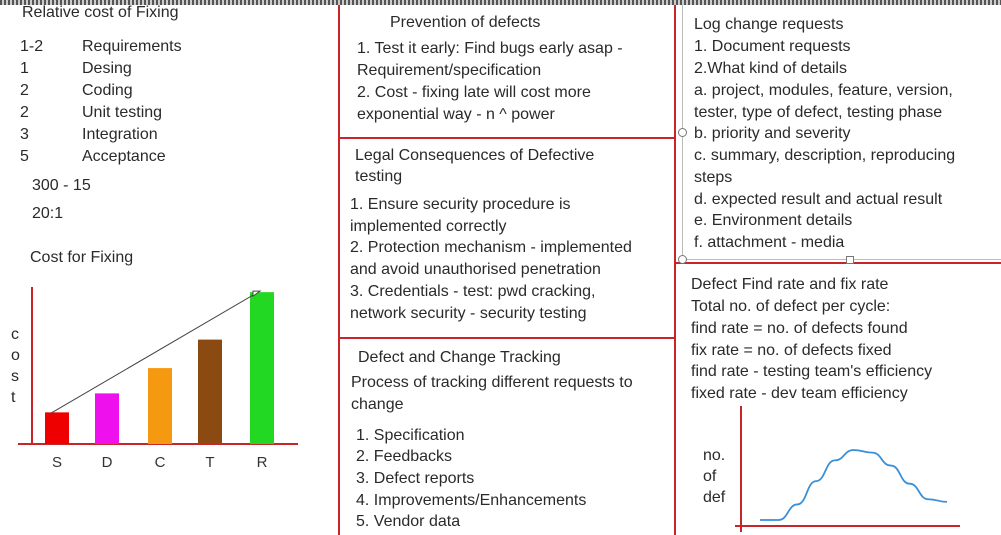 This screenshot has width=1001, height=535. Describe the element at coordinates (854, 485) in the screenshot. I see `defect-curve` at that location.